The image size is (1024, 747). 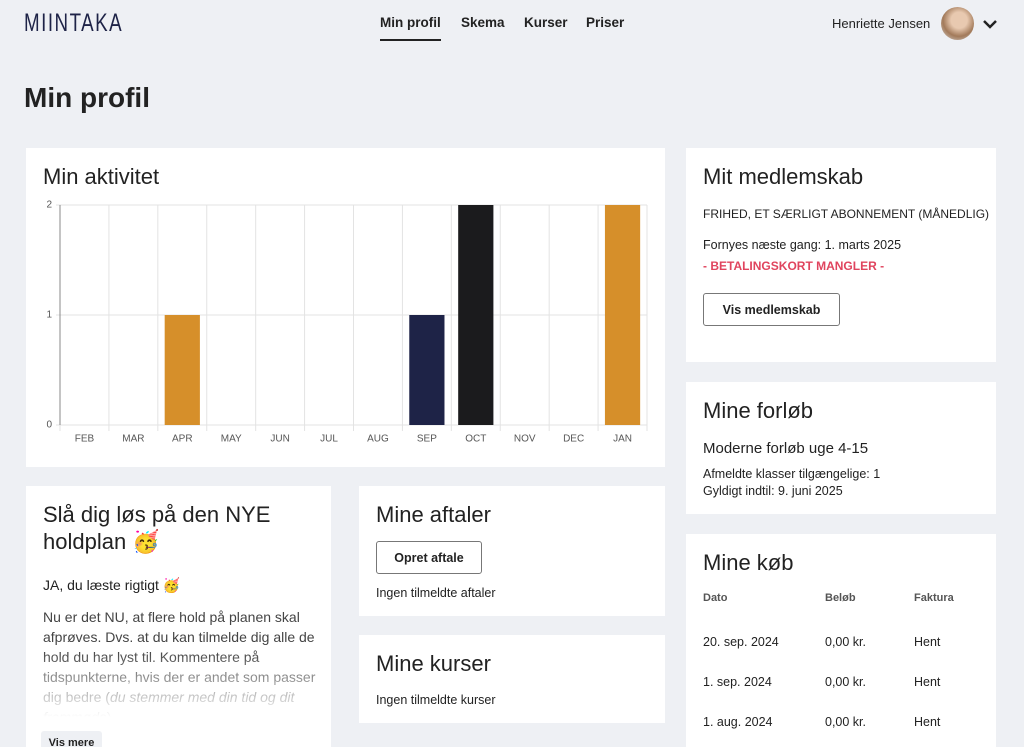 What do you see at coordinates (436, 700) in the screenshot?
I see `empty: Ingen tilmeldte kurser` at bounding box center [436, 700].